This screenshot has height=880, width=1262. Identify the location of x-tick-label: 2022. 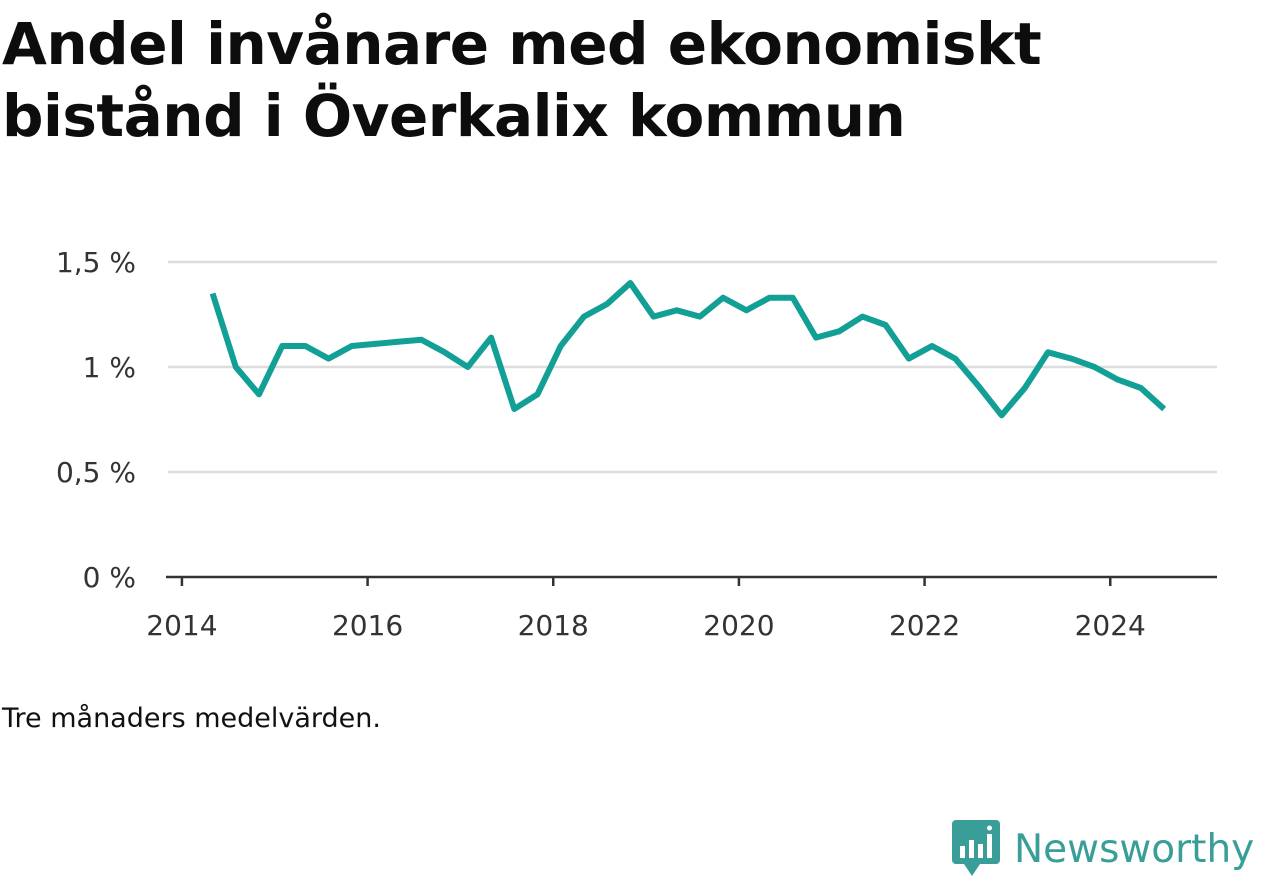
(924, 625).